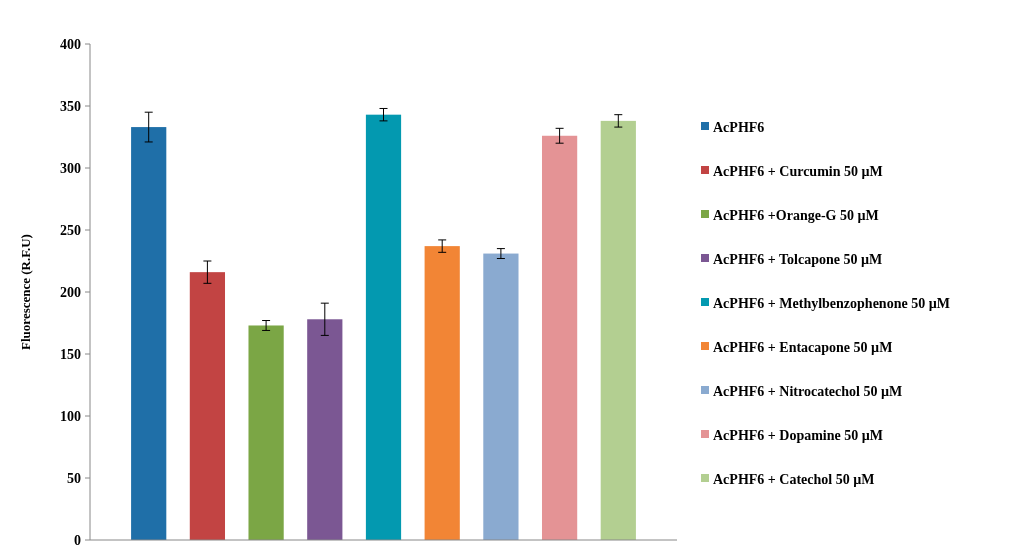 The image size is (1009, 554). What do you see at coordinates (70, 230) in the screenshot?
I see `y-tick-label: 250` at bounding box center [70, 230].